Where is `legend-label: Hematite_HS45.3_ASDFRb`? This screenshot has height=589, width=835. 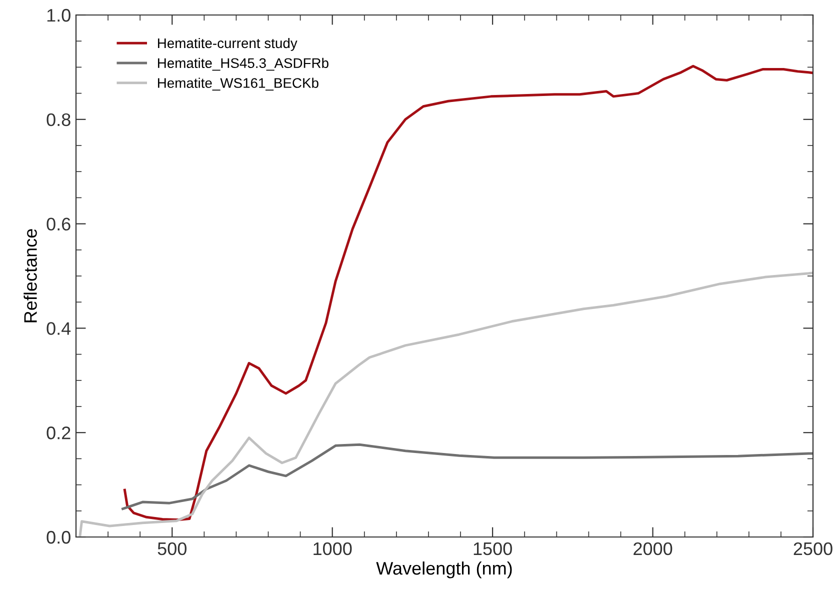 legend-label: Hematite_HS45.3_ASDFRb is located at coordinates (243, 64).